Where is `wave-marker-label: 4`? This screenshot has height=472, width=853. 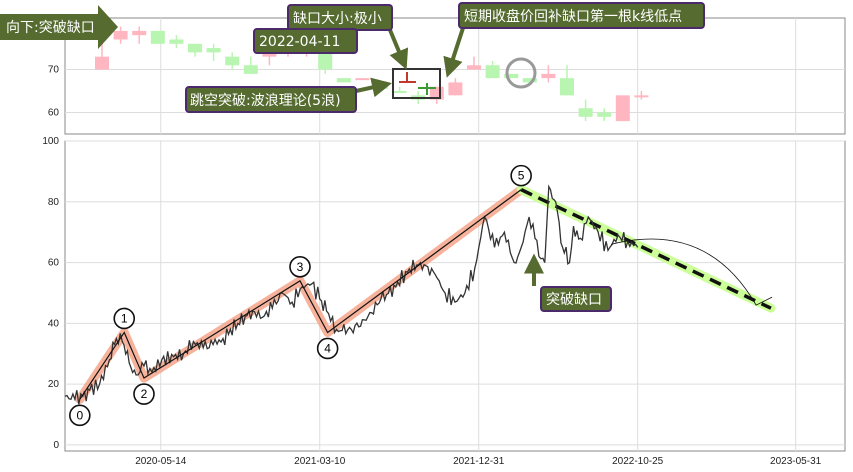 wave-marker-label: 4 is located at coordinates (327, 348).